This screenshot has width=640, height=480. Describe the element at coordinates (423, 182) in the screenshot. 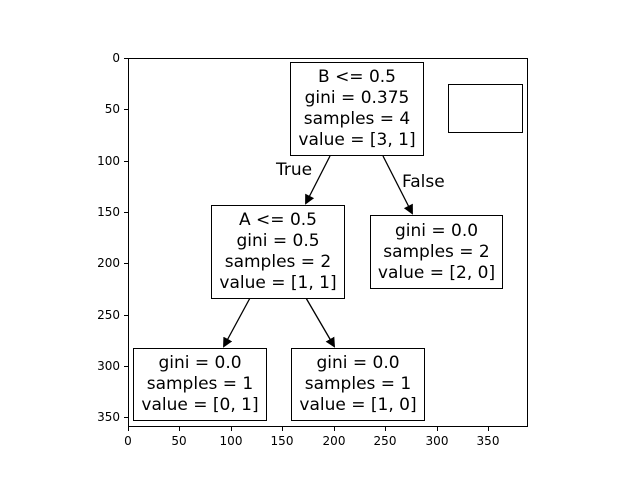

I see `edge-label-false: False` at that location.